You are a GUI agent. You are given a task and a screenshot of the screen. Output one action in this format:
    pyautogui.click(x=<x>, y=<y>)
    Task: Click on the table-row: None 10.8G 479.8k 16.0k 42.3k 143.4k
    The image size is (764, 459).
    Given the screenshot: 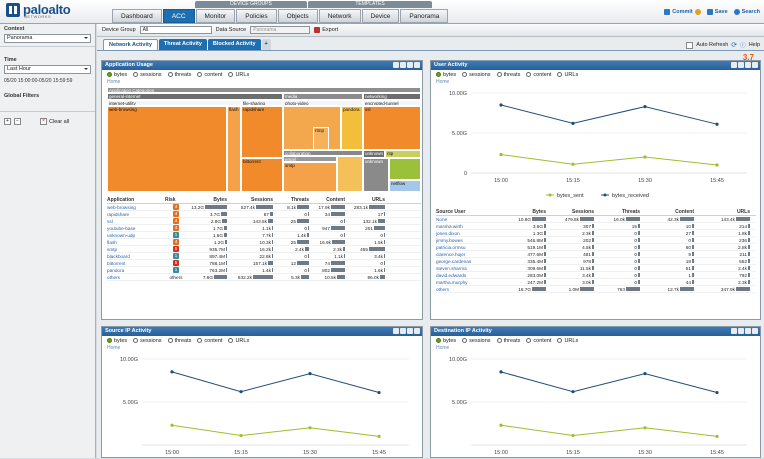 What is the action you would take?
    pyautogui.click(x=596, y=219)
    